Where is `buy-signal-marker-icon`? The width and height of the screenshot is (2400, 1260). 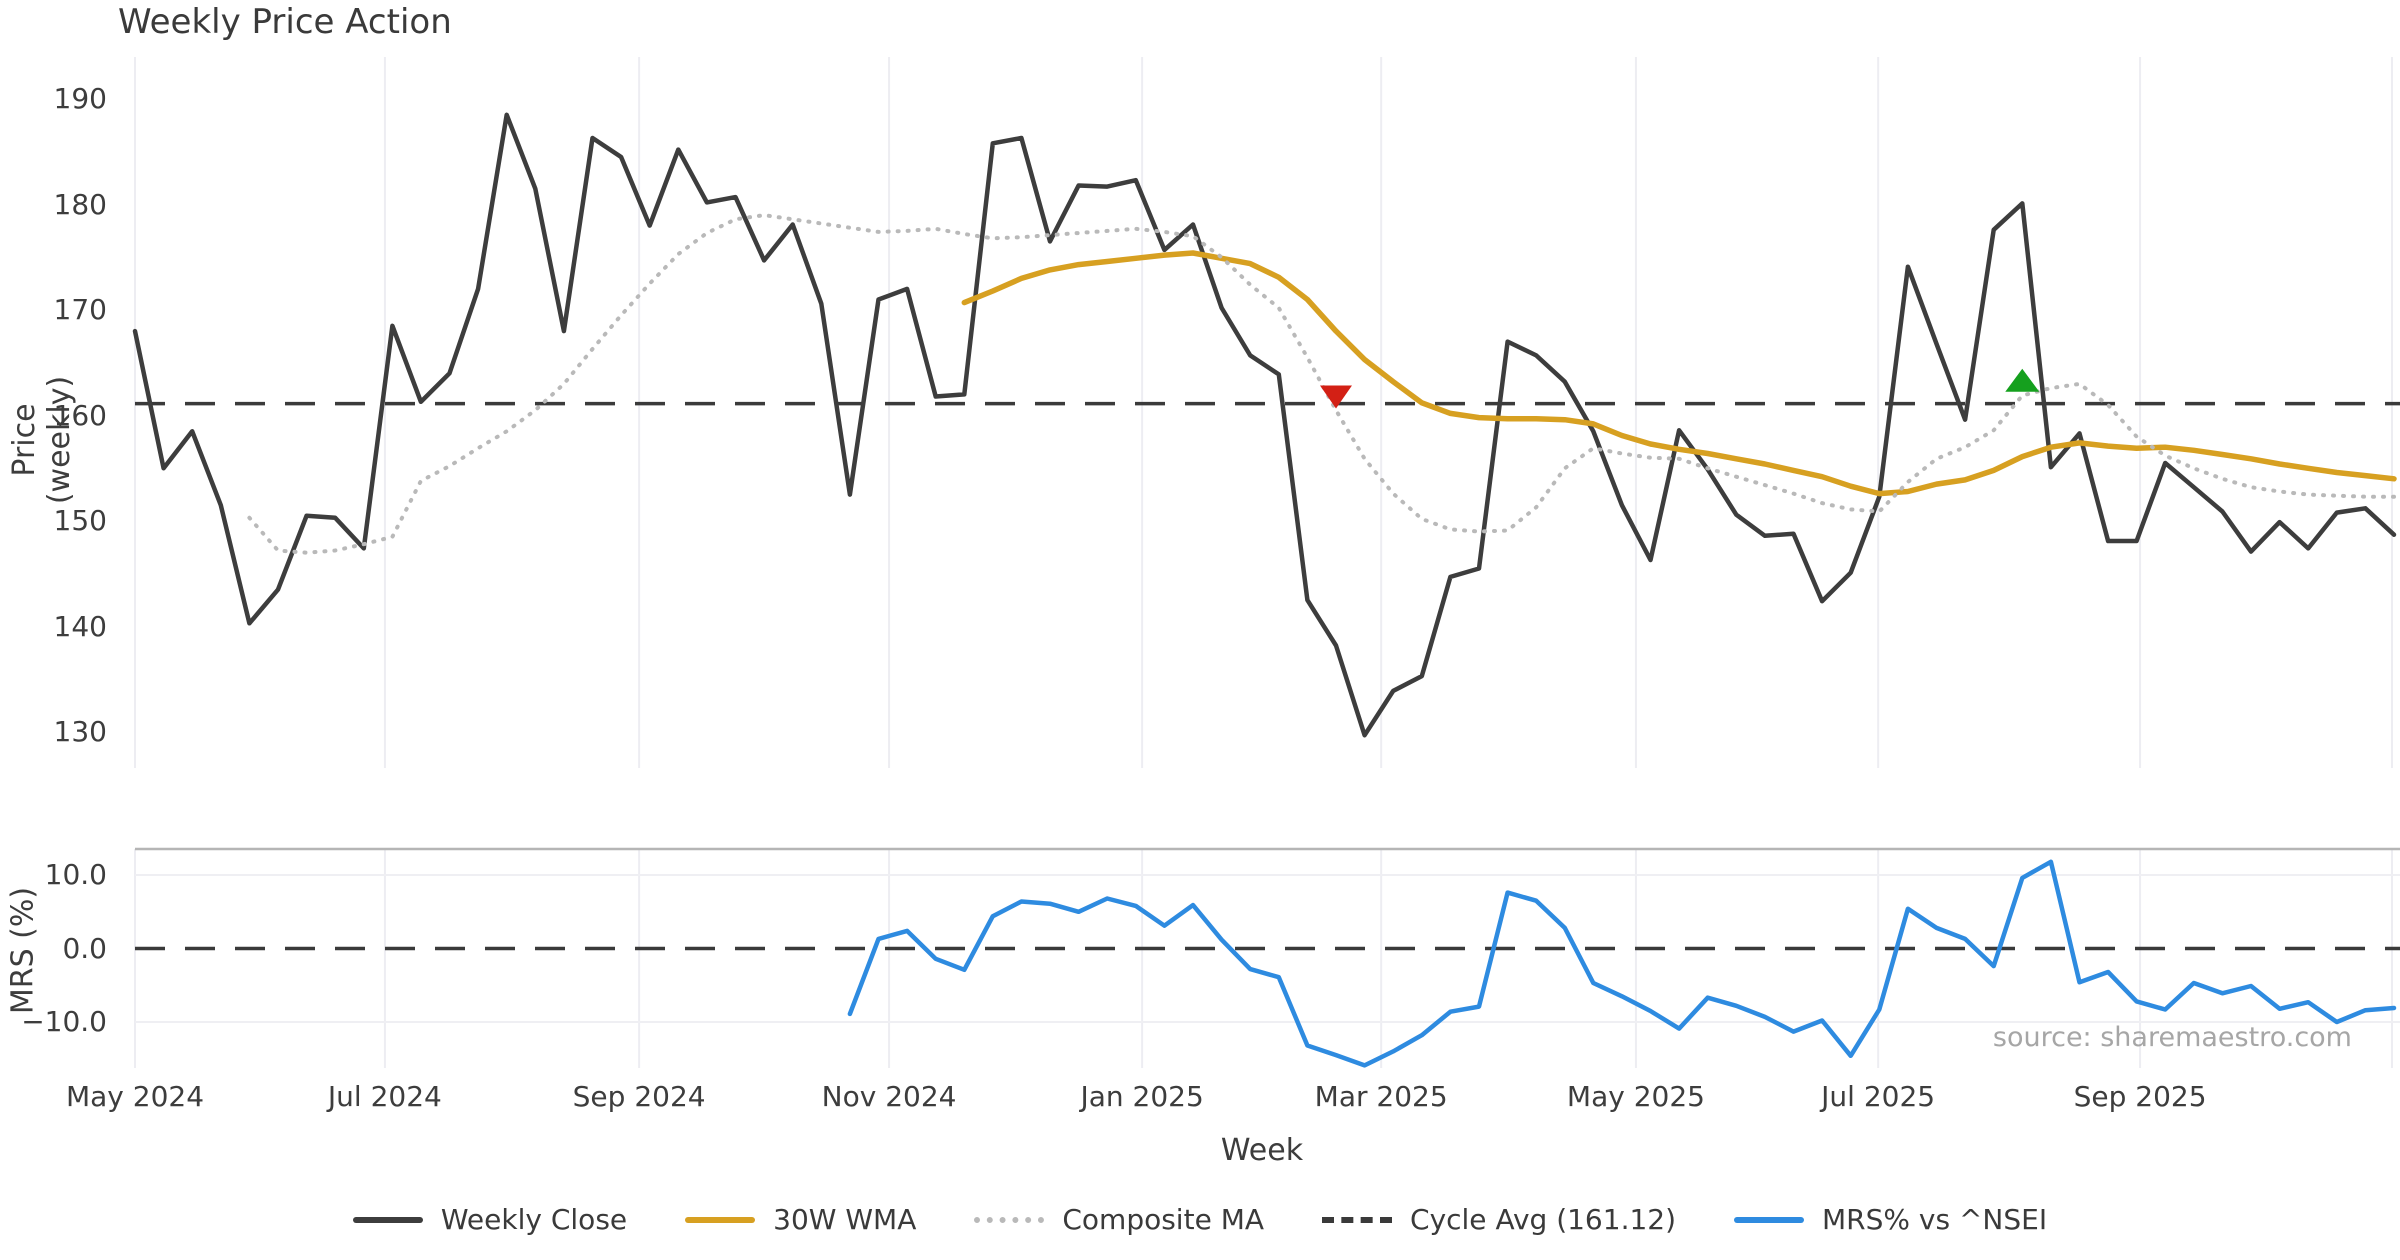 buy-signal-marker-icon is located at coordinates (2022, 380).